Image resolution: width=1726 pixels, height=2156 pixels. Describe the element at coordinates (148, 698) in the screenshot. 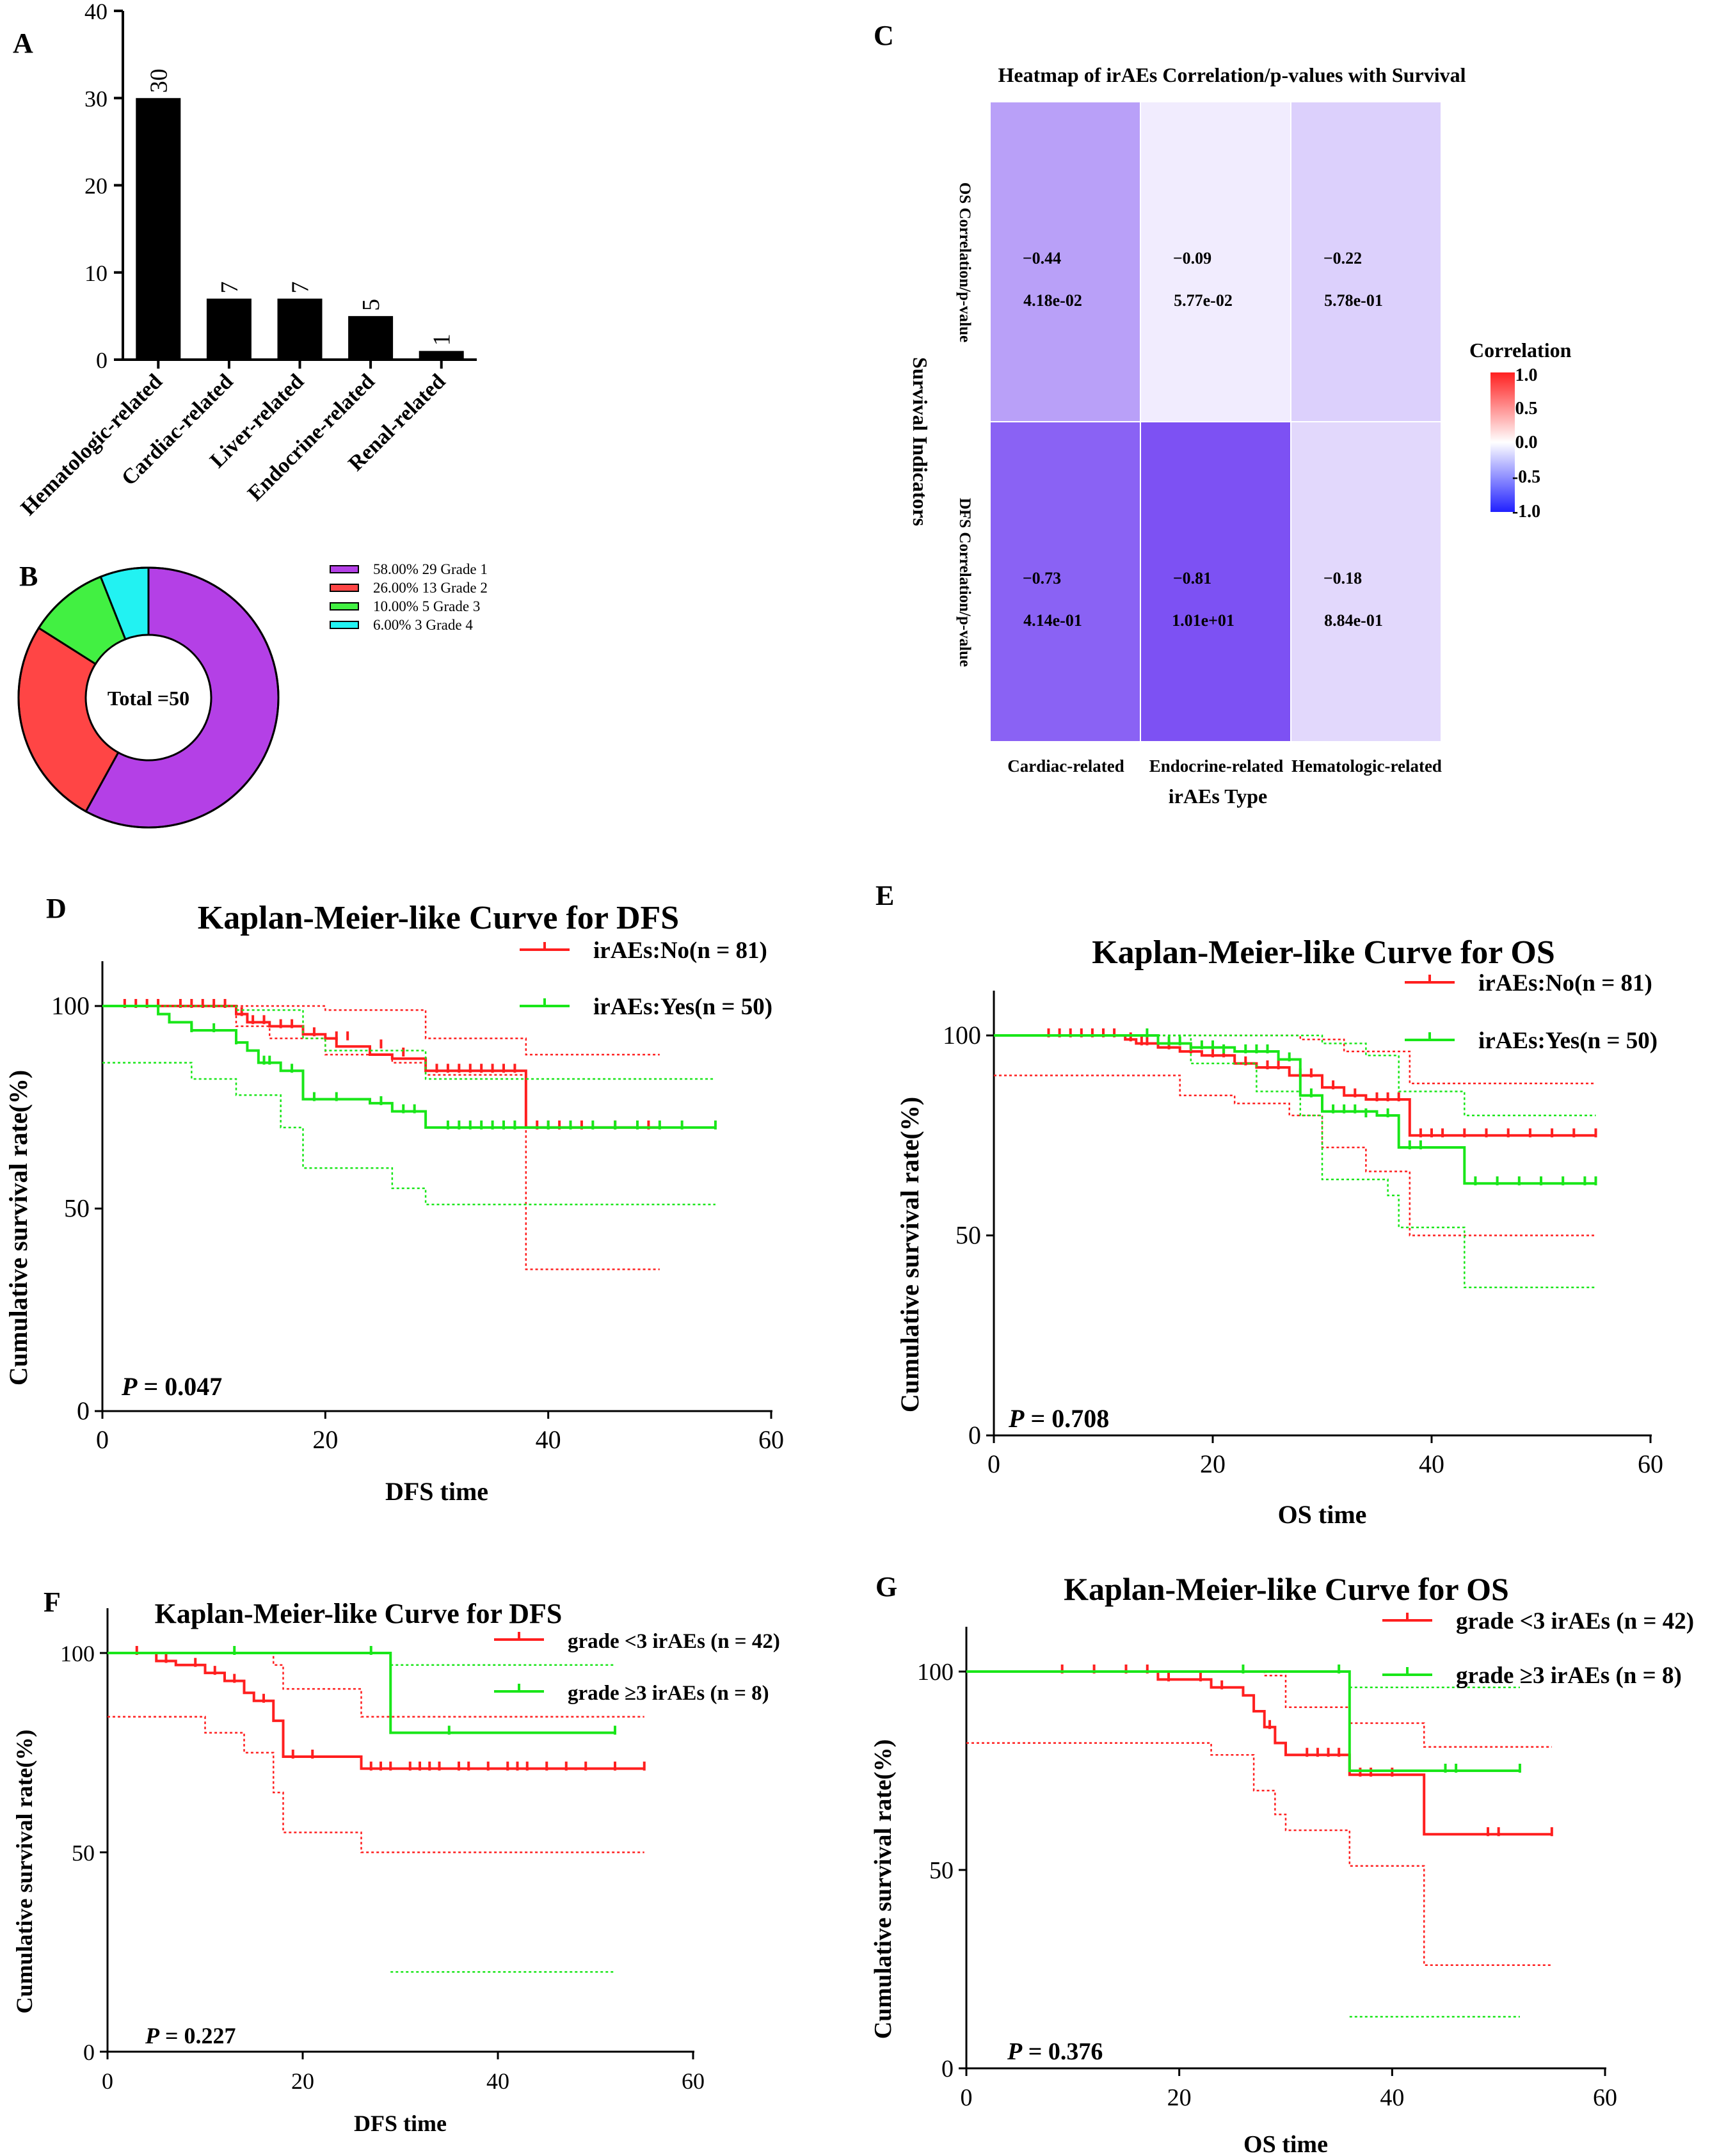

I see `donut-center-label: Total =50` at that location.